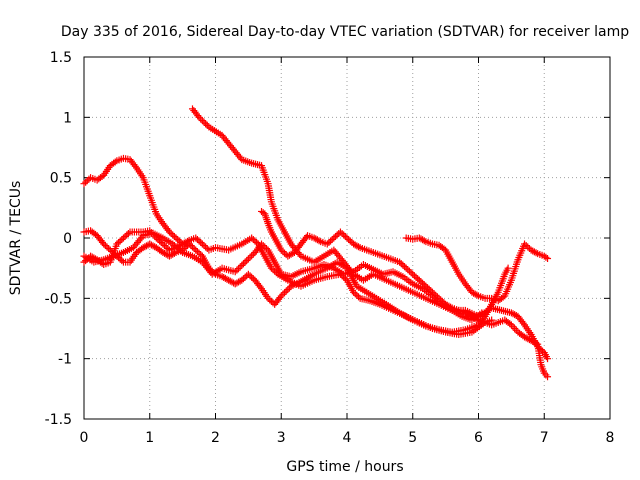 Image resolution: width=640 pixels, height=480 pixels. What do you see at coordinates (65, 360) in the screenshot?
I see `y-tick-label: -1` at bounding box center [65, 360].